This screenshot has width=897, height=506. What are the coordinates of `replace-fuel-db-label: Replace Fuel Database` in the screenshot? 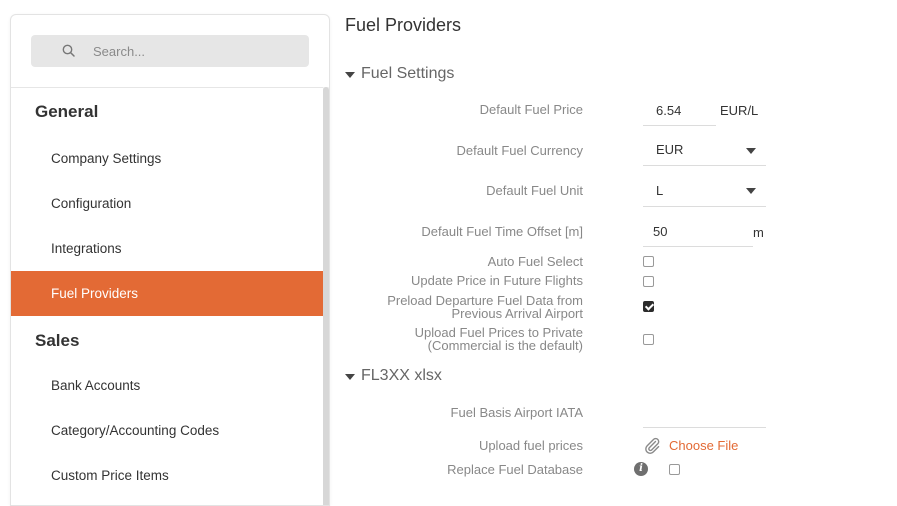 It's located at (515, 469).